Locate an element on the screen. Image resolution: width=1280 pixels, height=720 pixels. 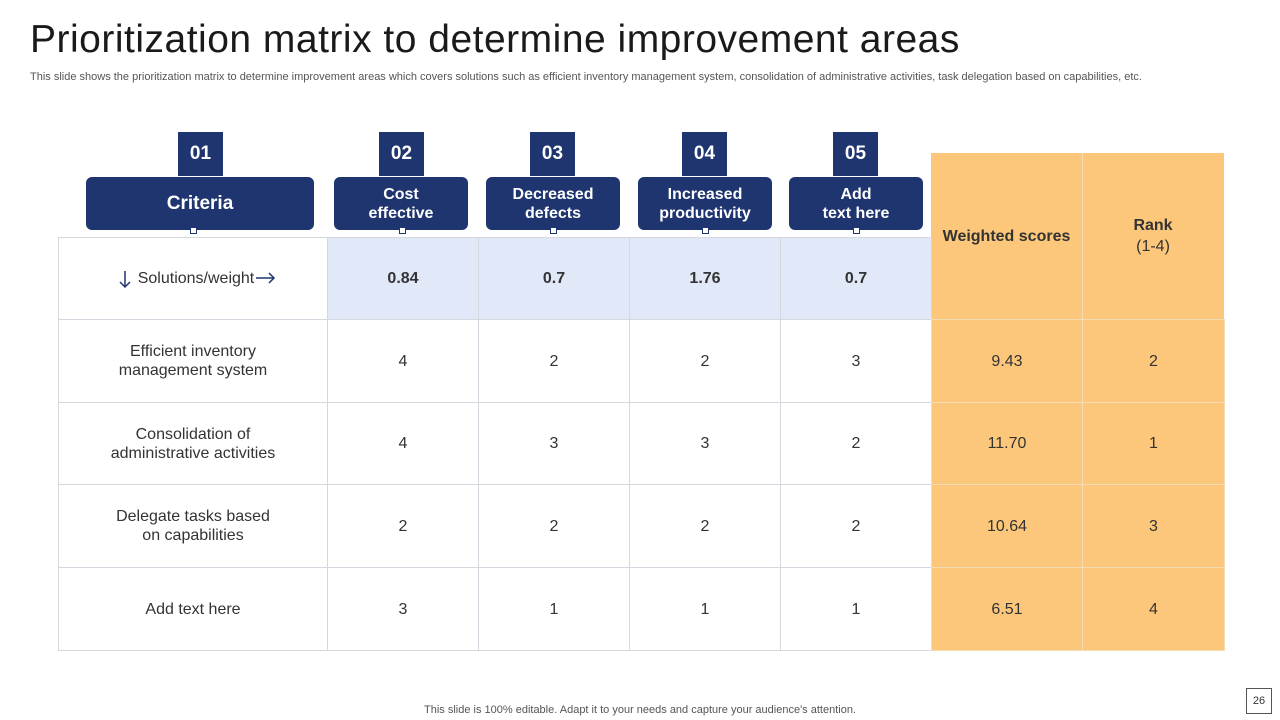
score-cell: 1 is located at coordinates (1153, 443).